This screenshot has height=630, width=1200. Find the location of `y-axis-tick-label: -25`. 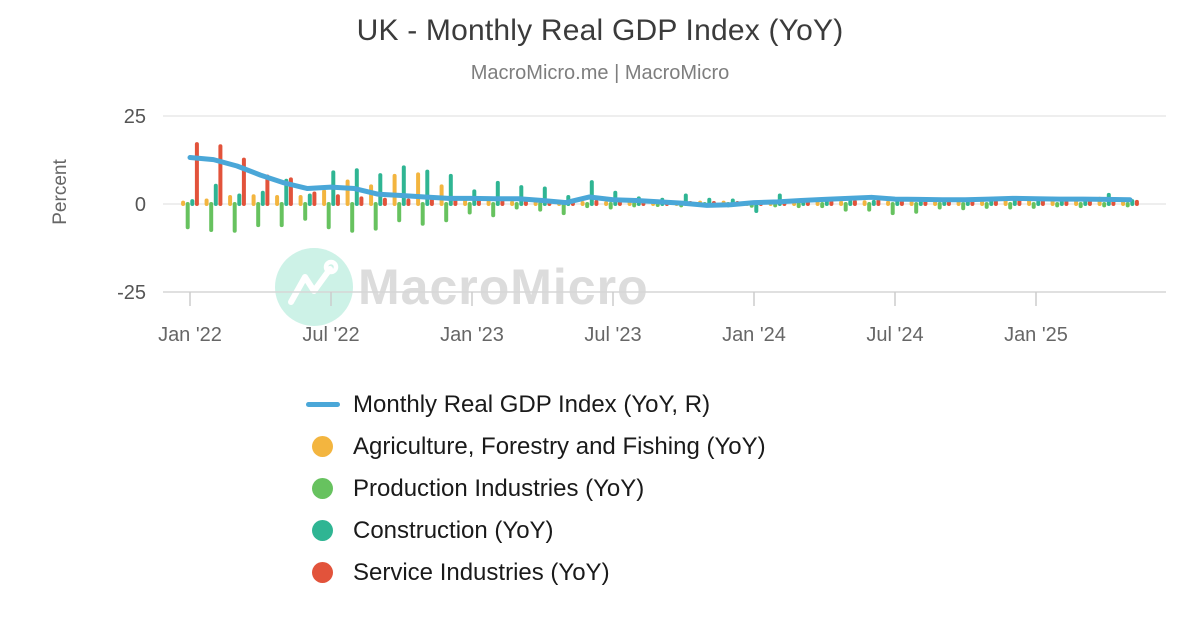

y-axis-tick-label: -25 is located at coordinates (131, 293).